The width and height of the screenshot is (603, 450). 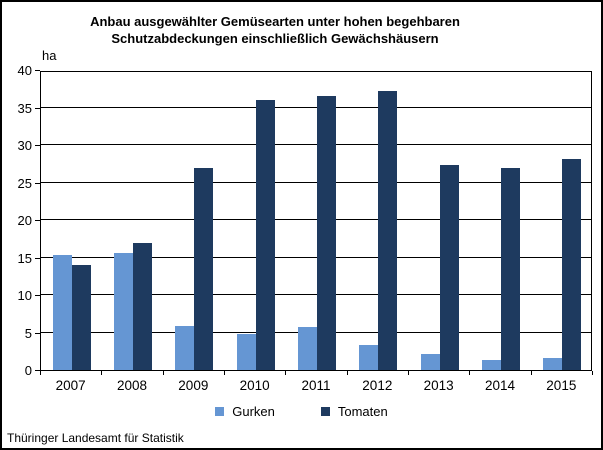 I want to click on y-tick-label-5: 5, so click(x=28, y=333).